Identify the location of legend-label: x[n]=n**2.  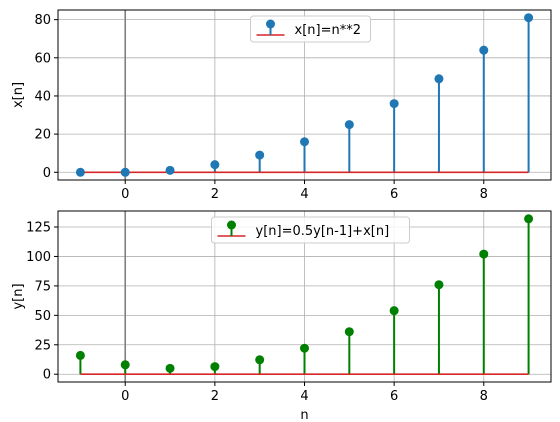
(328, 30).